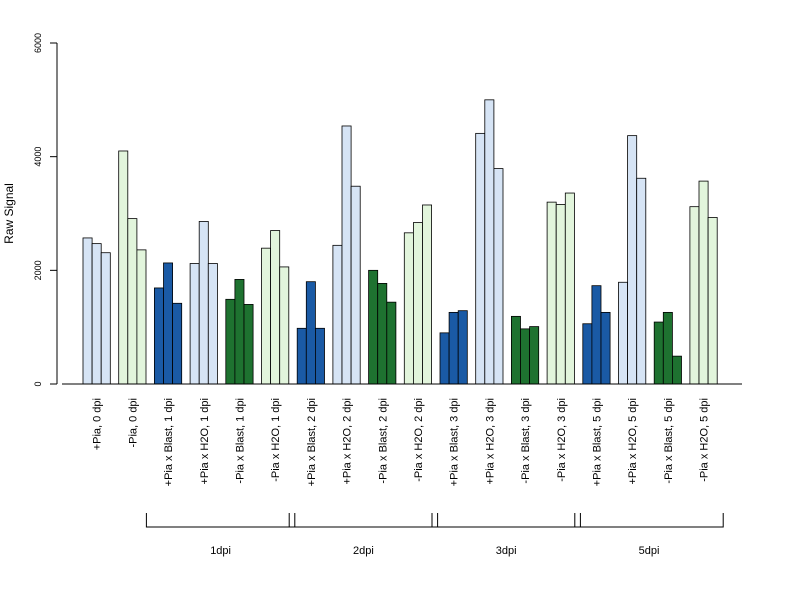 The height and width of the screenshot is (600, 800). What do you see at coordinates (669, 441) in the screenshot?
I see `category-label: -Pia x Blast, 5 dpi` at bounding box center [669, 441].